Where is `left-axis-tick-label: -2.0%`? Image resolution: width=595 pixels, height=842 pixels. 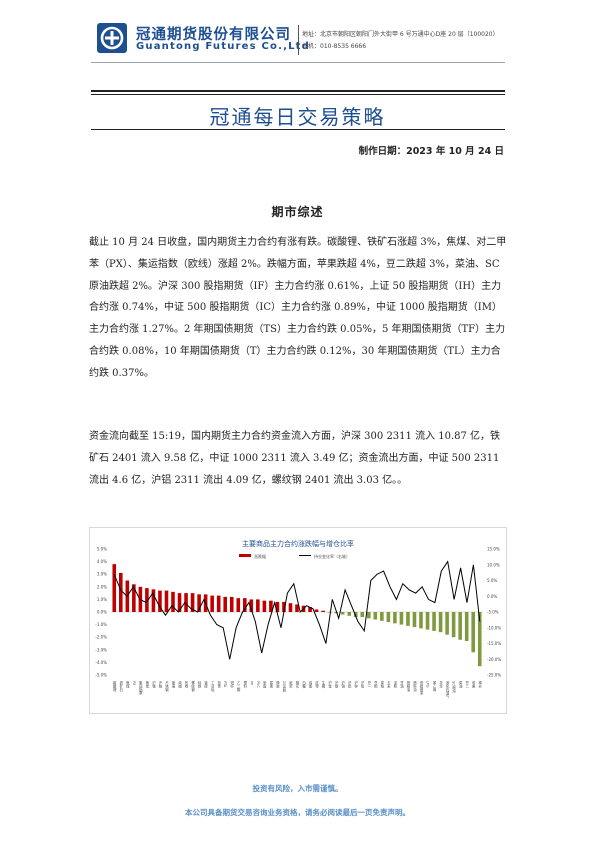
left-axis-tick-label: -2.0% is located at coordinates (101, 637).